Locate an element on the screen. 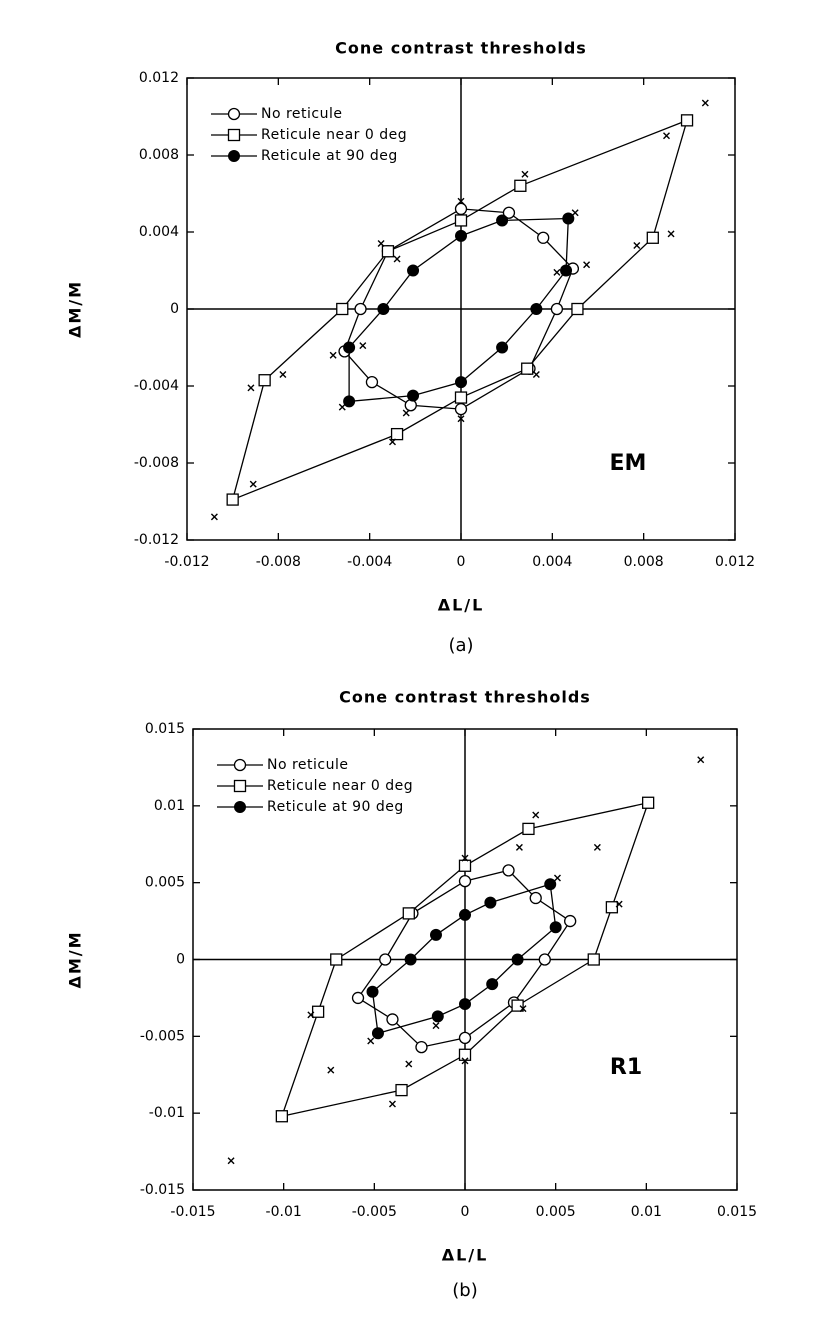 This screenshot has height=1342, width=820. y-tick-label: 0.008 is located at coordinates (159, 155).